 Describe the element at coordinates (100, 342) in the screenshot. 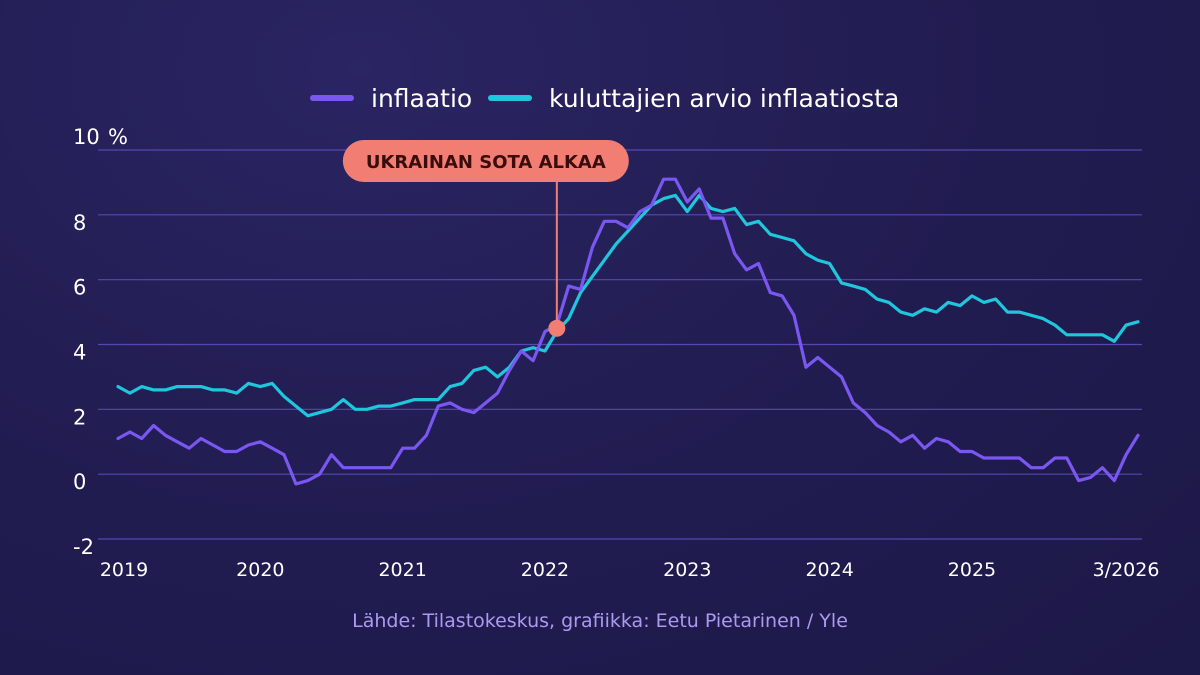

I see `y-axis-ticks: -2 0 2 4 6 8 10%` at that location.